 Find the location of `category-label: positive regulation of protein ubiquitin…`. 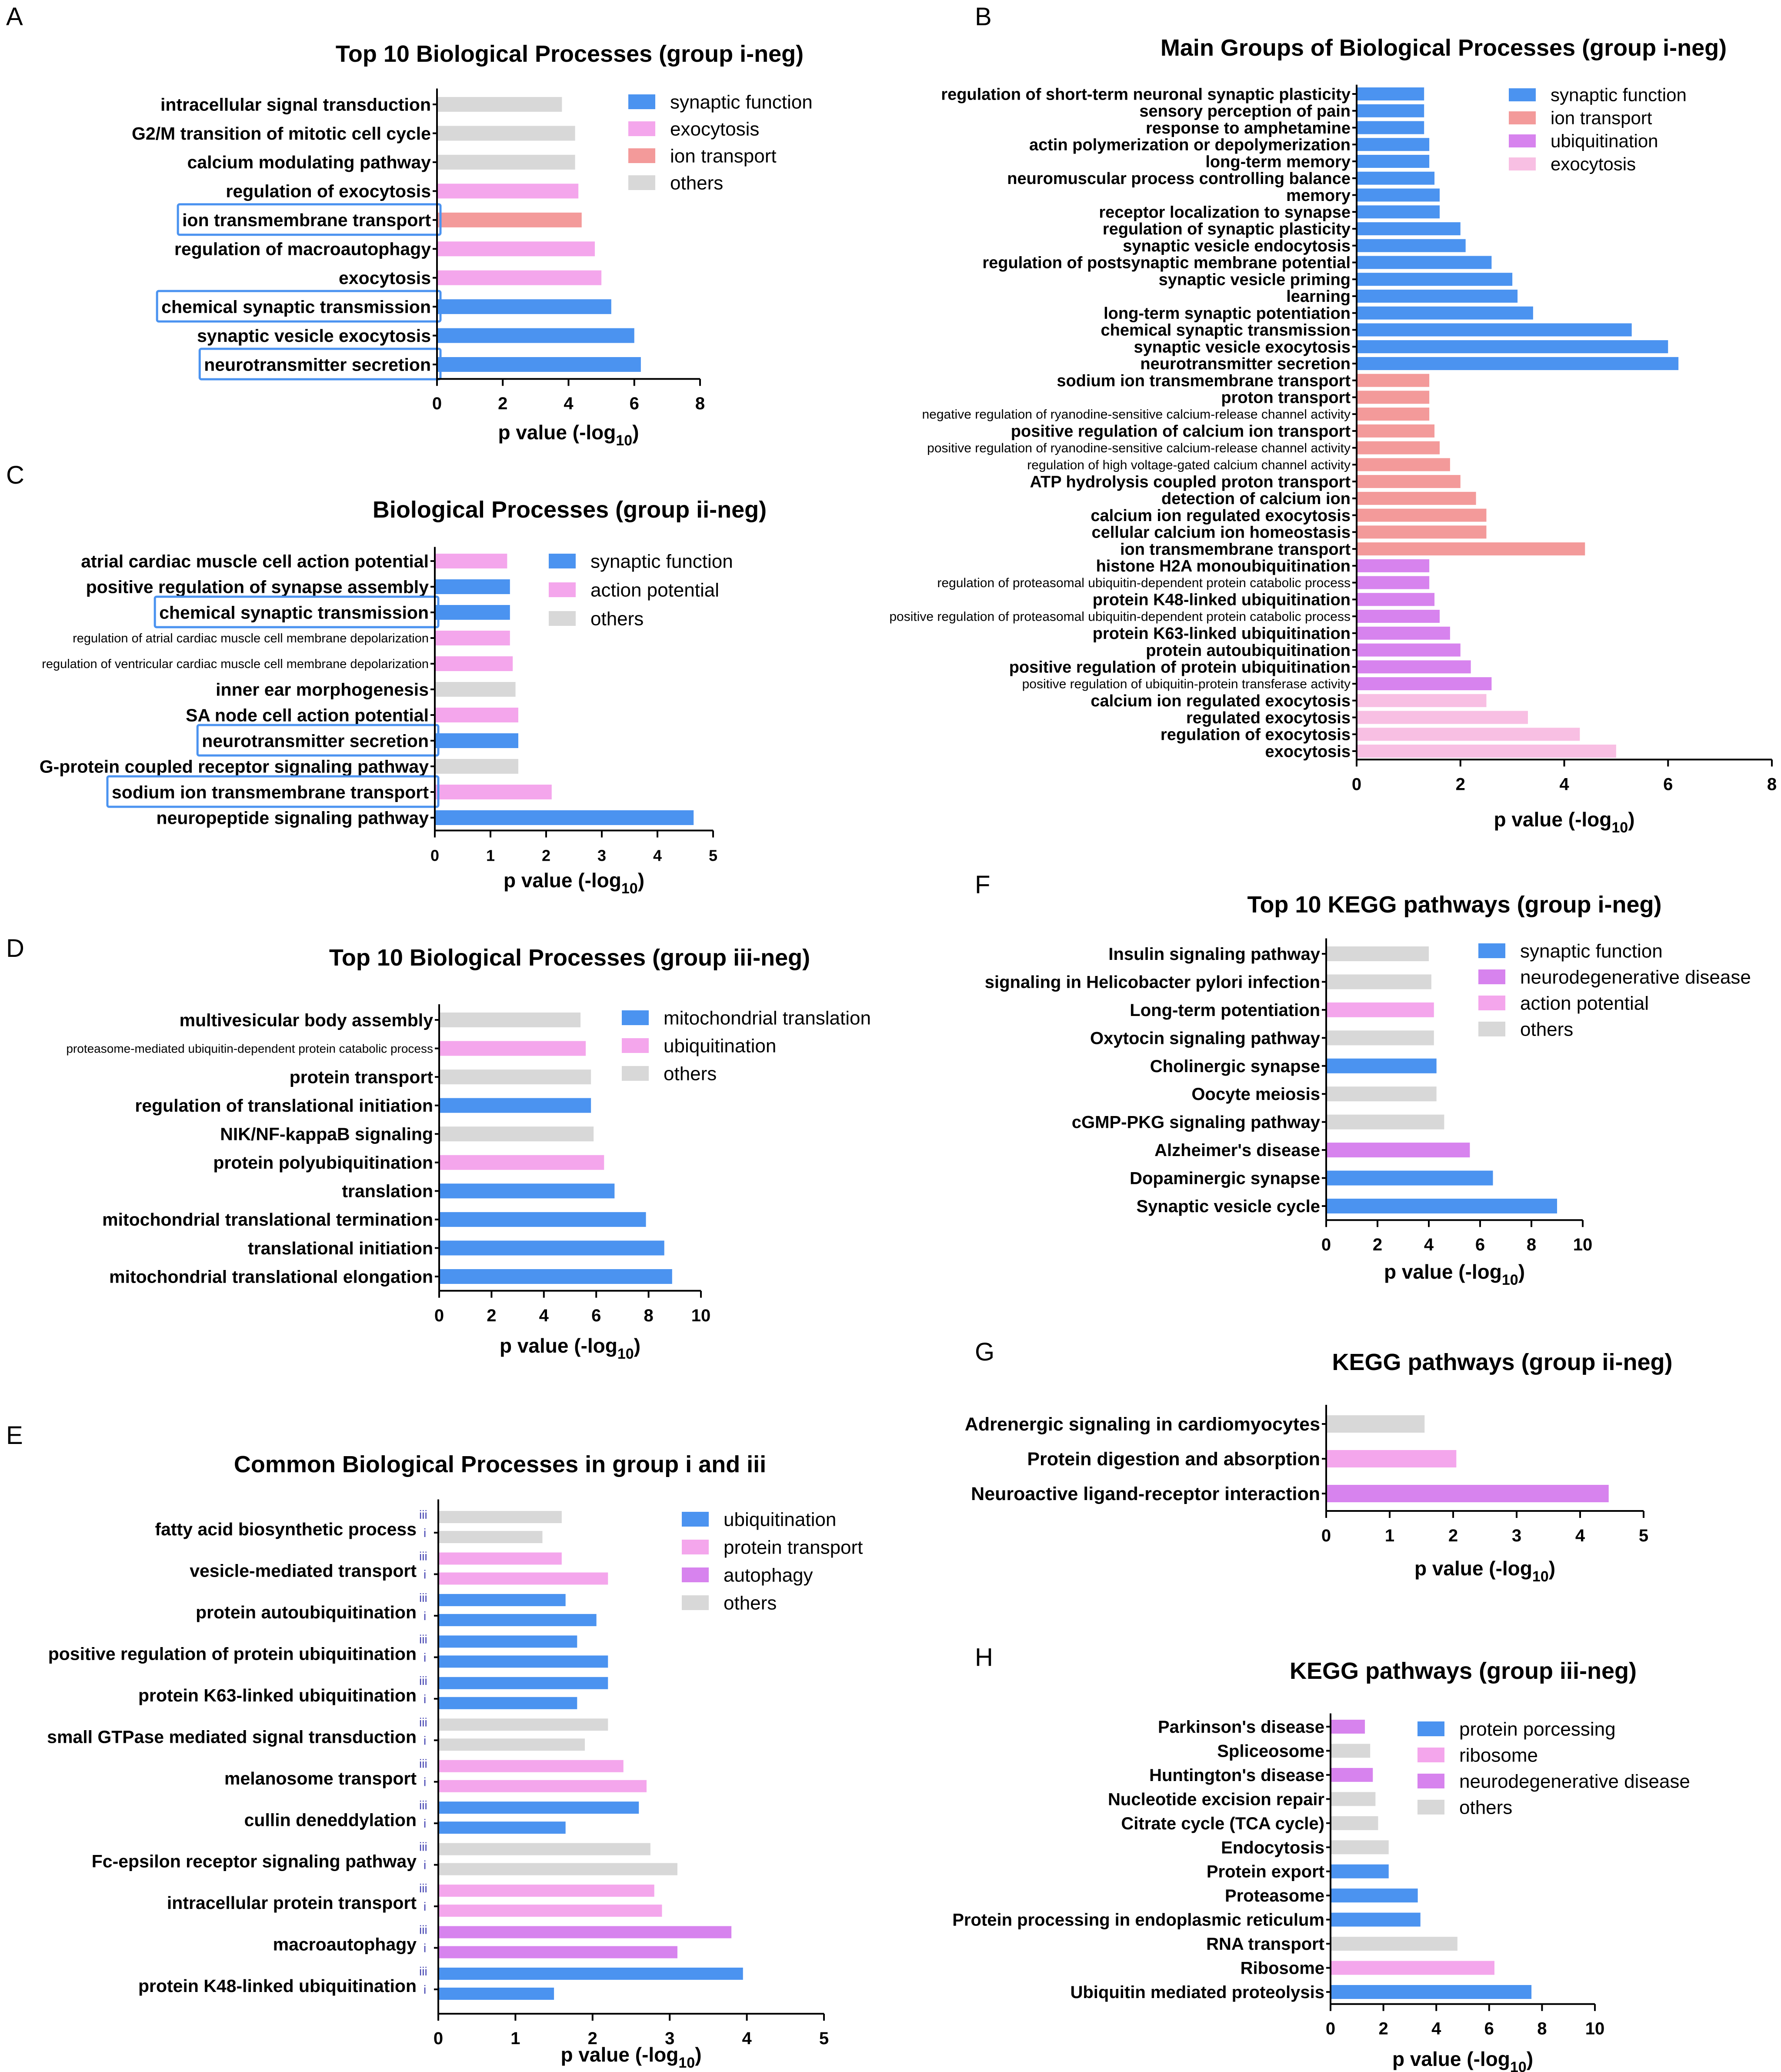

category-label: positive regulation of protein ubiquitin… is located at coordinates (1180, 667).